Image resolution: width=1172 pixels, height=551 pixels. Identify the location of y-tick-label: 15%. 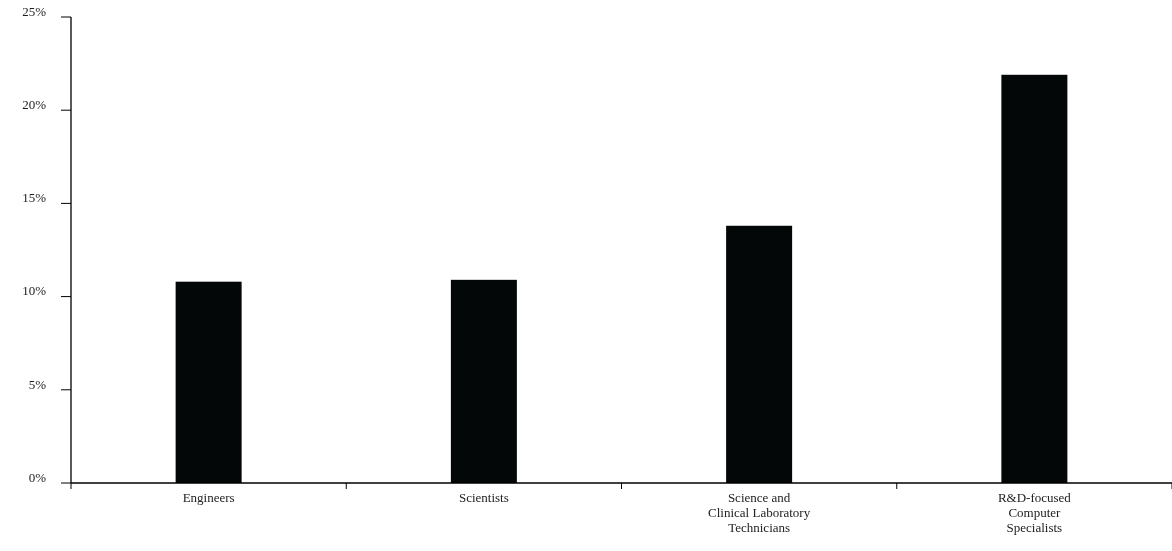
(34, 198).